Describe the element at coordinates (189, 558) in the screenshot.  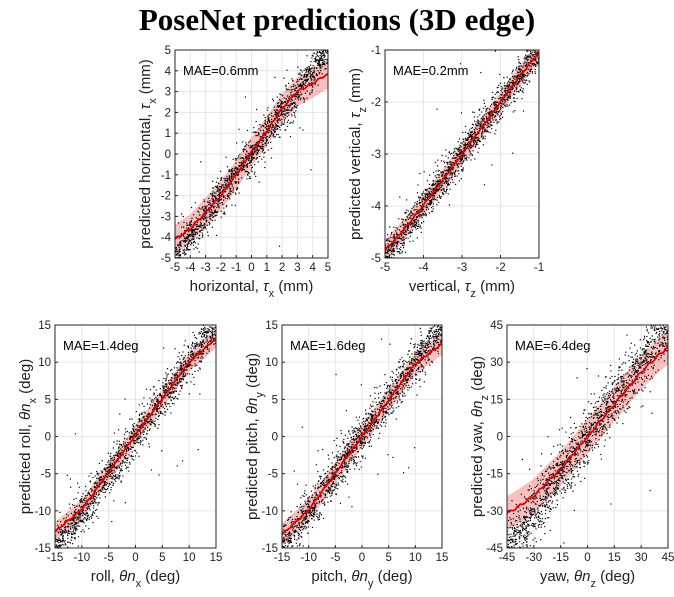
I see `x-tick-label: 10` at that location.